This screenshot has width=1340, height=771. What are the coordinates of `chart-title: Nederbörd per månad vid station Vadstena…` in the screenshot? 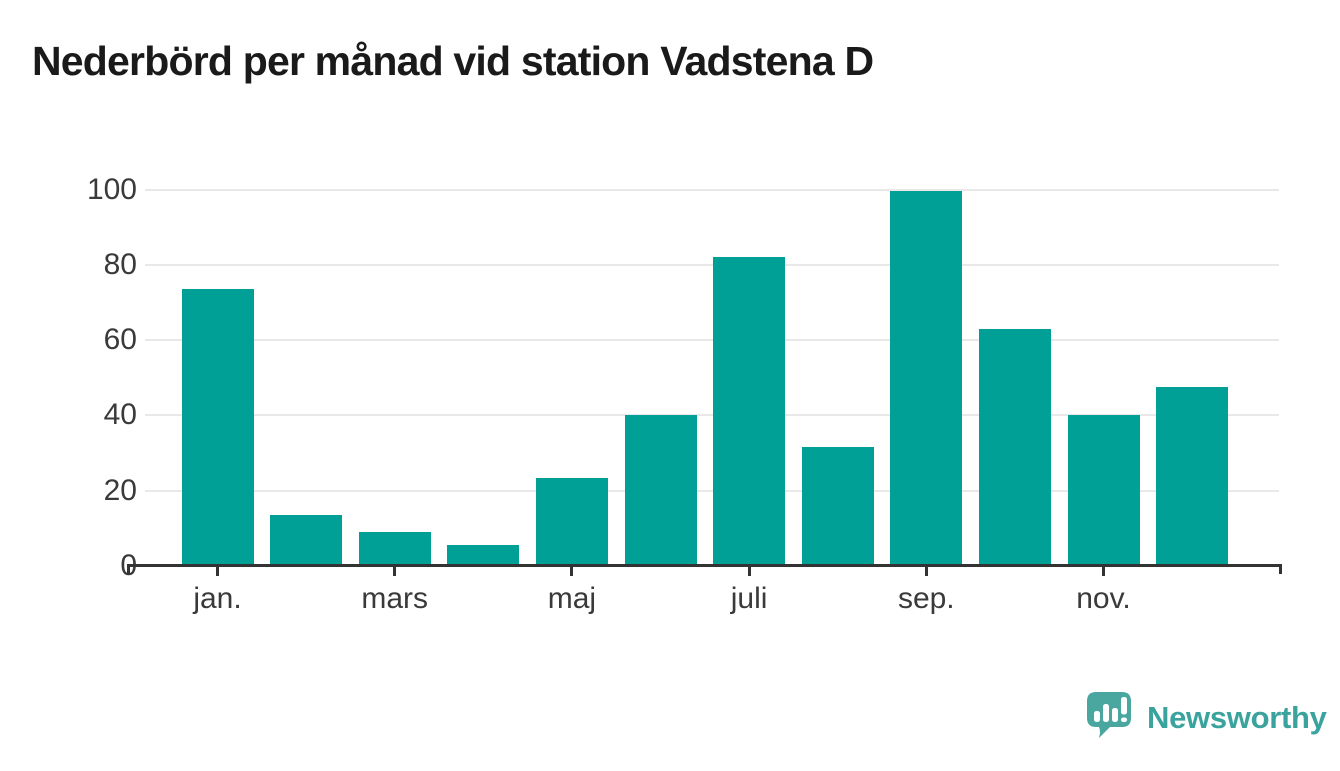 It's located at (453, 61).